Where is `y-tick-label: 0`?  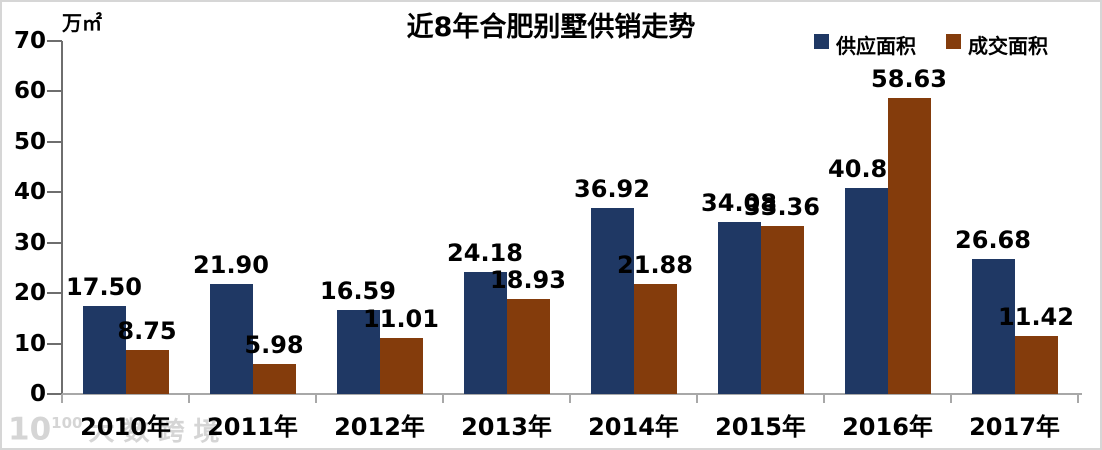 y-tick-label: 0 is located at coordinates (37, 394).